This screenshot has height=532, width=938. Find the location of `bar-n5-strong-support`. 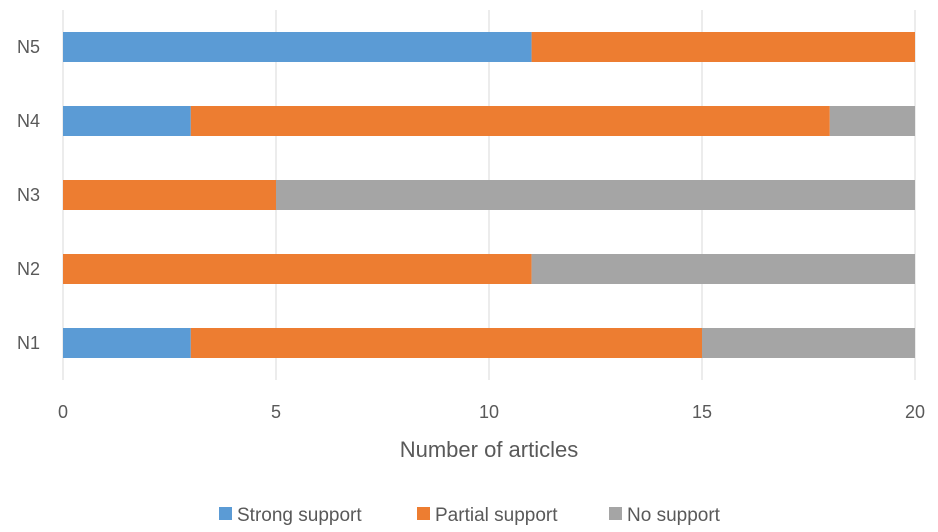

bar-n5-strong-support is located at coordinates (297, 47).